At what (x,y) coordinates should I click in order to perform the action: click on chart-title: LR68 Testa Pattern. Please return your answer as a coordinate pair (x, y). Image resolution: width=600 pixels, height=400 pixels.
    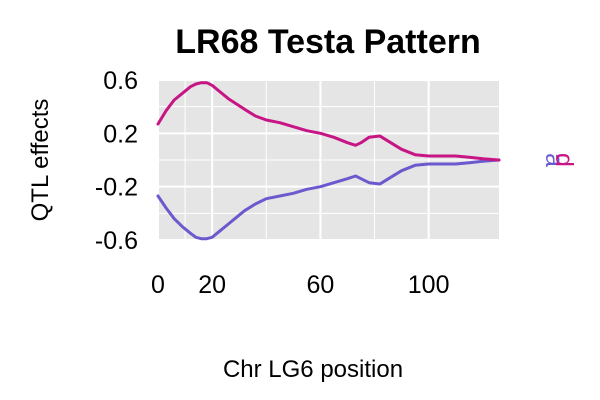
    Looking at the image, I should click on (327, 42).